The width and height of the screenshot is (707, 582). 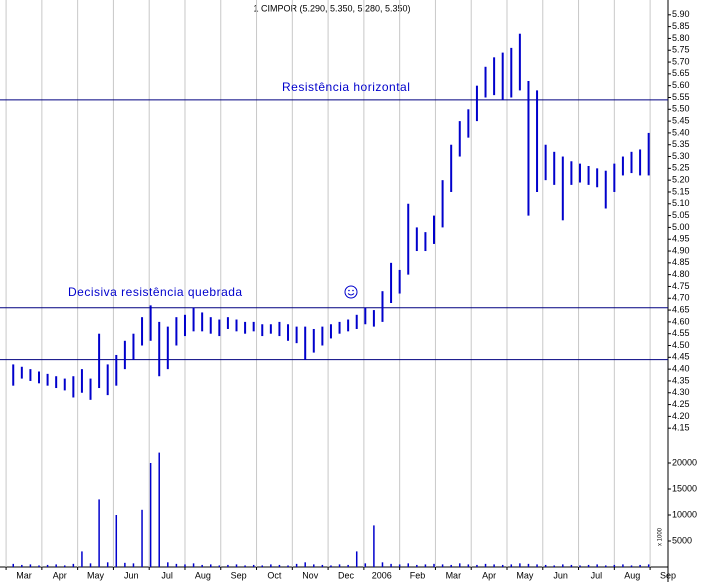 I want to click on y-tick-label: 5.90, so click(x=681, y=14).